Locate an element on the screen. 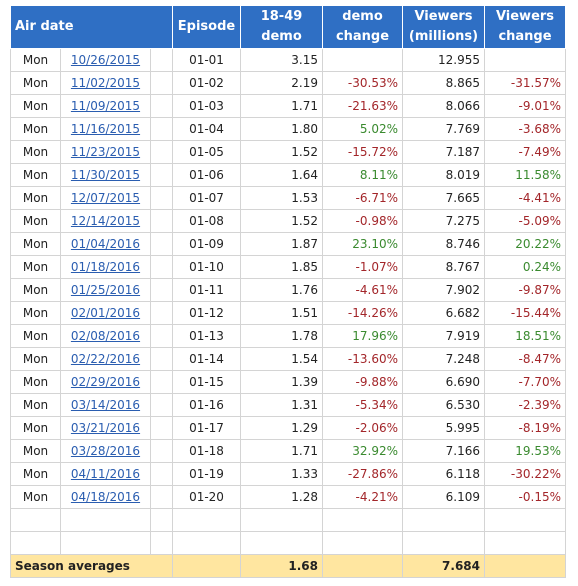  cell: 12/07/2015 is located at coordinates (105, 198).